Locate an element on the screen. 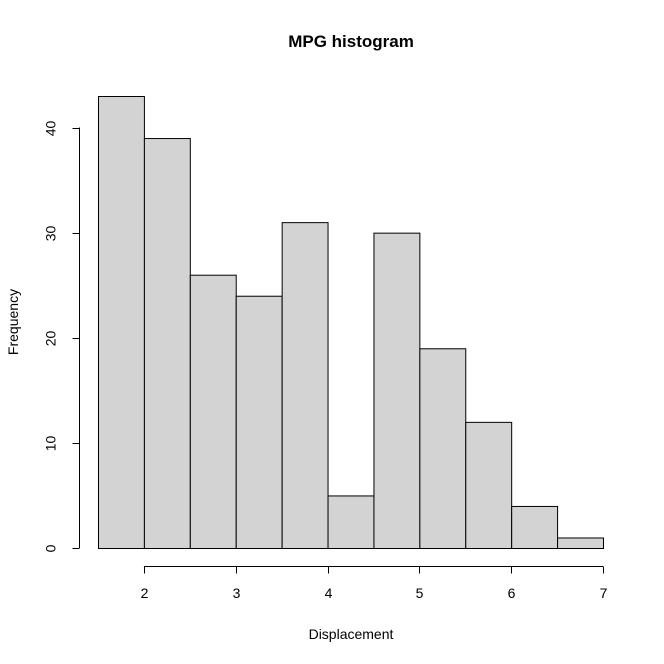  x-axis: 2 3 4 5 6 7 is located at coordinates (374, 583).